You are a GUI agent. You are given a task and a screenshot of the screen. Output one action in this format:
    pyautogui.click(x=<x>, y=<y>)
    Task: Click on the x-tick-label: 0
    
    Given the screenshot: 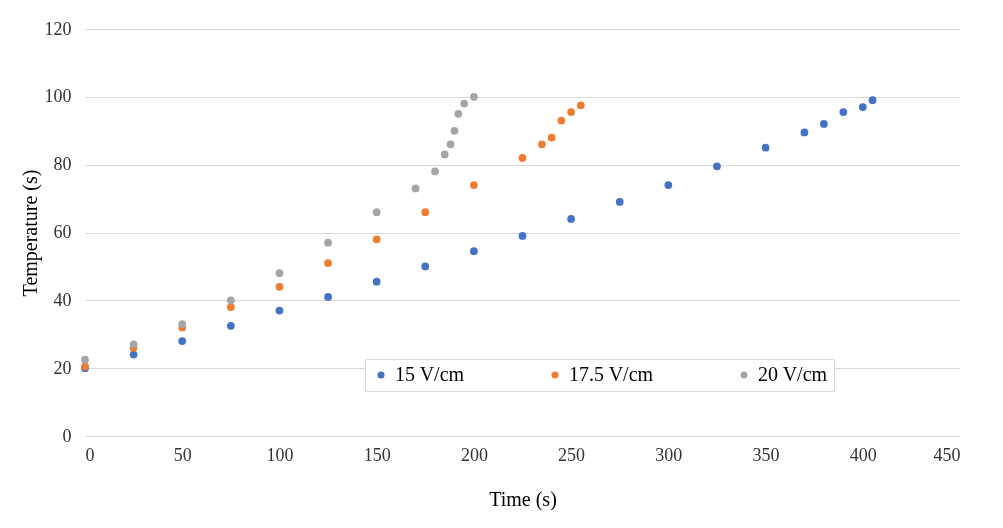 What is the action you would take?
    pyautogui.click(x=90, y=454)
    